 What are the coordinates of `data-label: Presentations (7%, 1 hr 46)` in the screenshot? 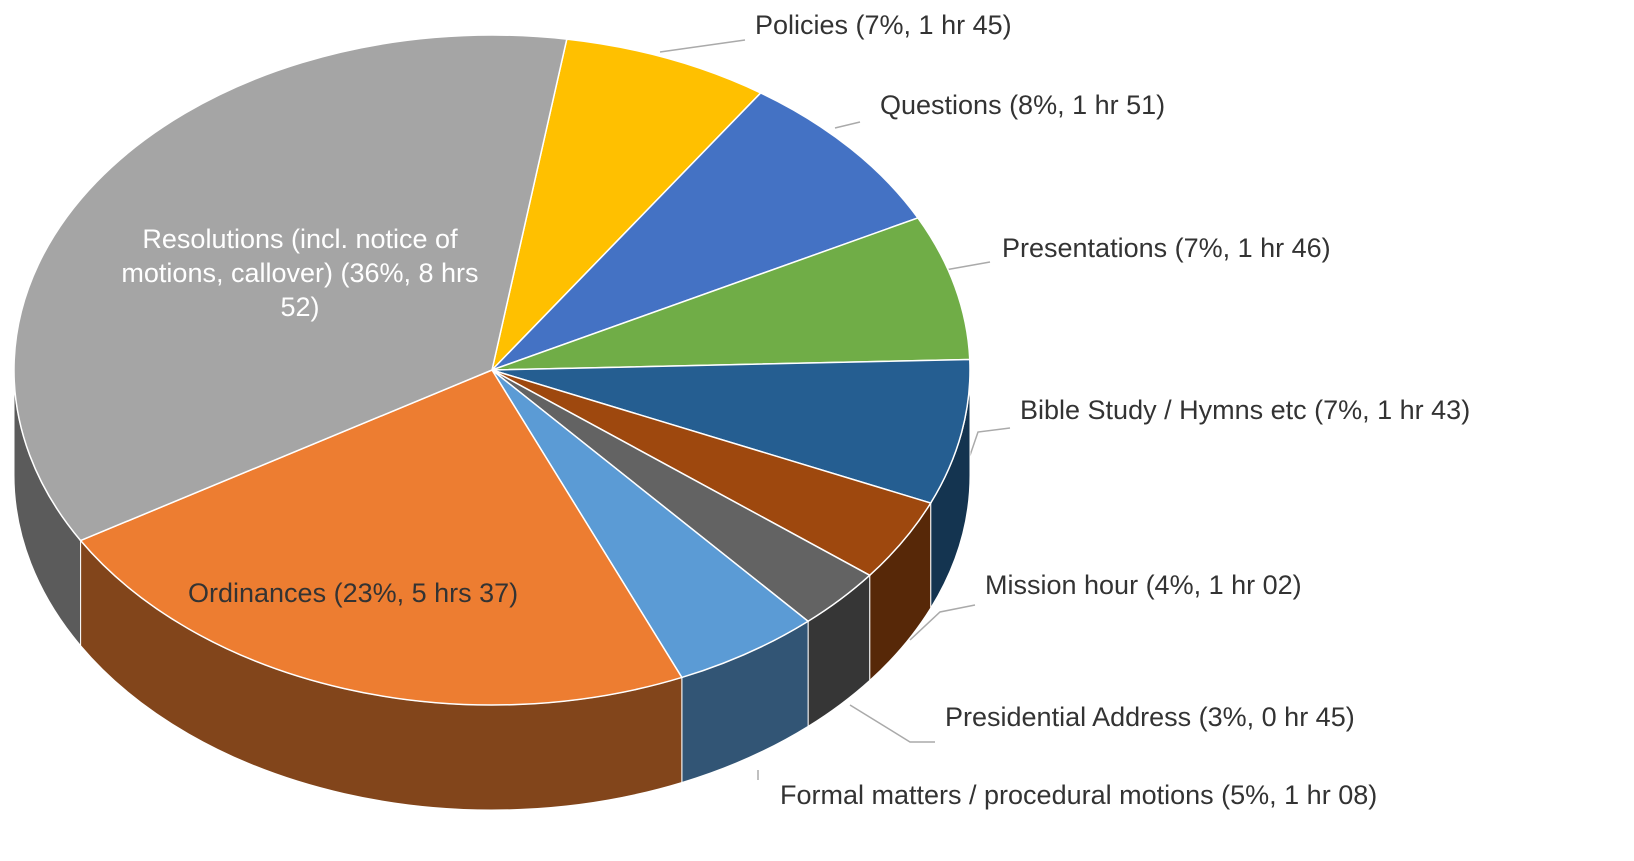 It's located at (1166, 248).